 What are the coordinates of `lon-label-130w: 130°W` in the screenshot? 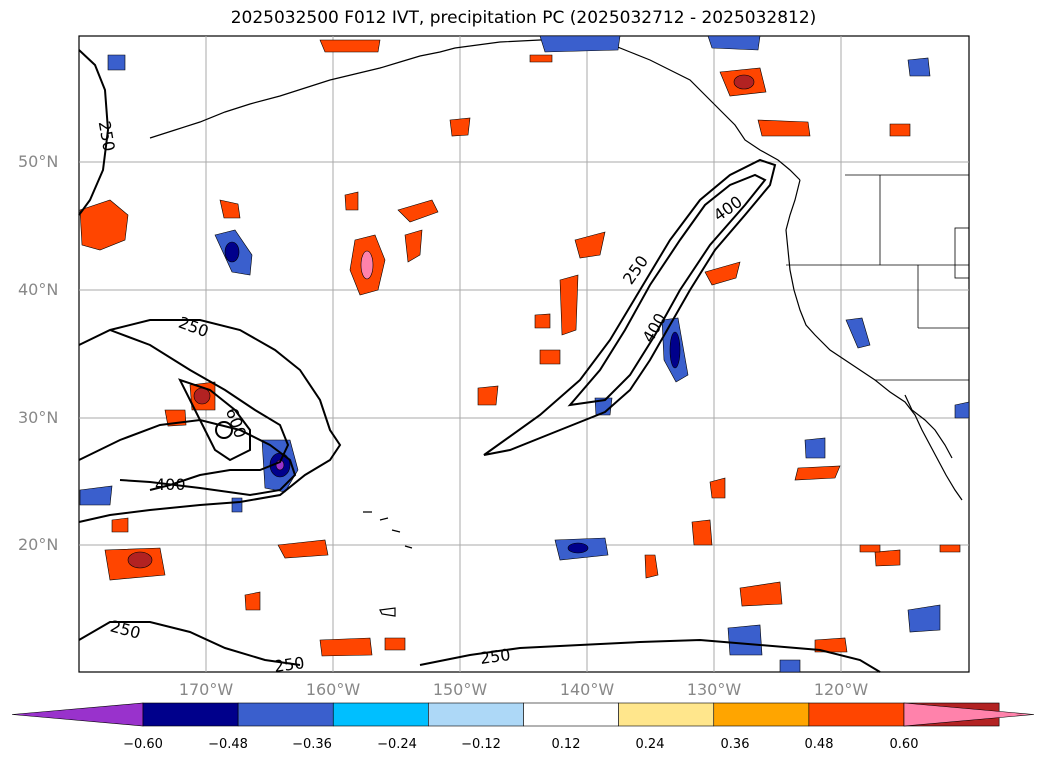 It's located at (714, 689).